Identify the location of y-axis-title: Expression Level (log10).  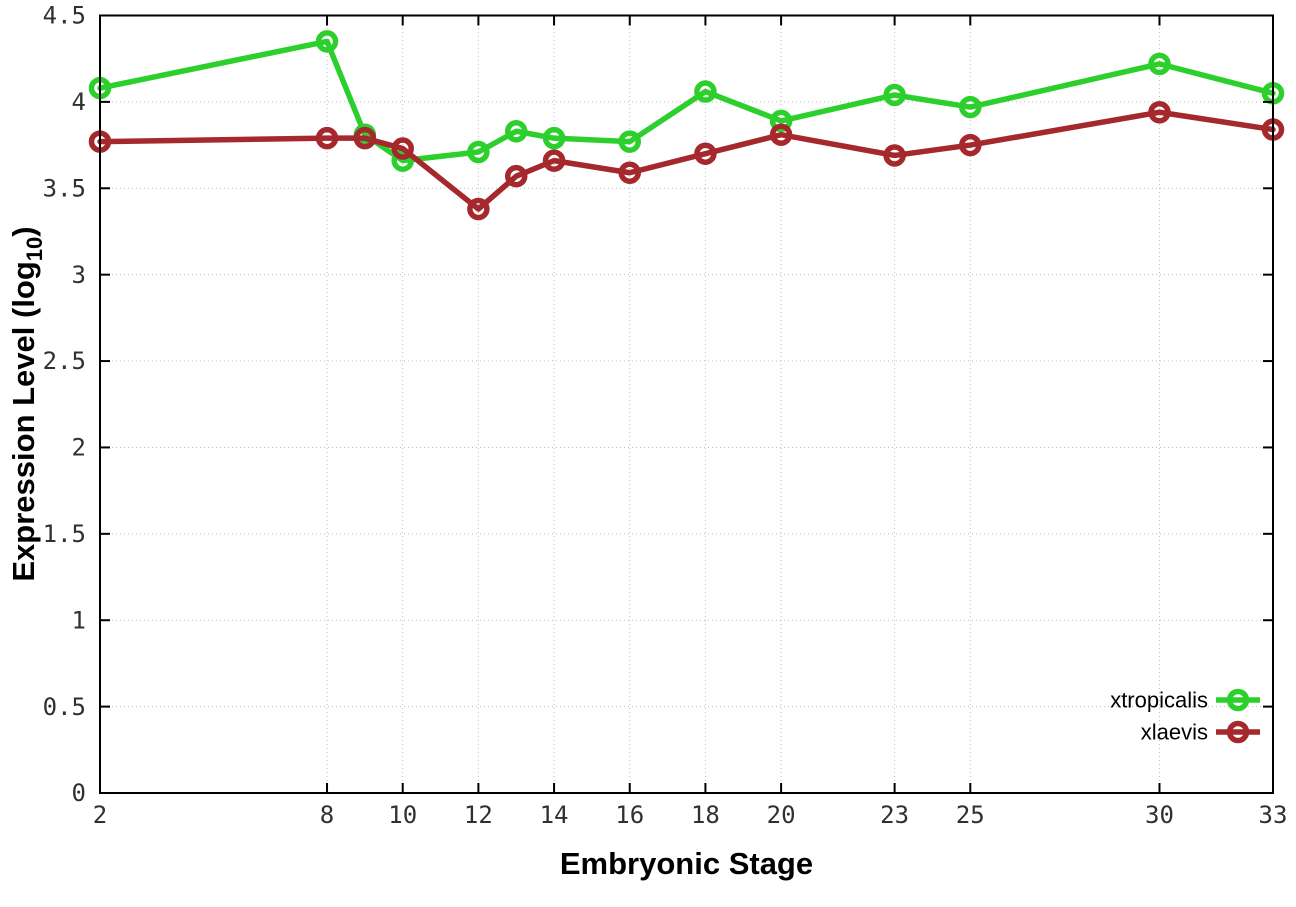
(26, 403).